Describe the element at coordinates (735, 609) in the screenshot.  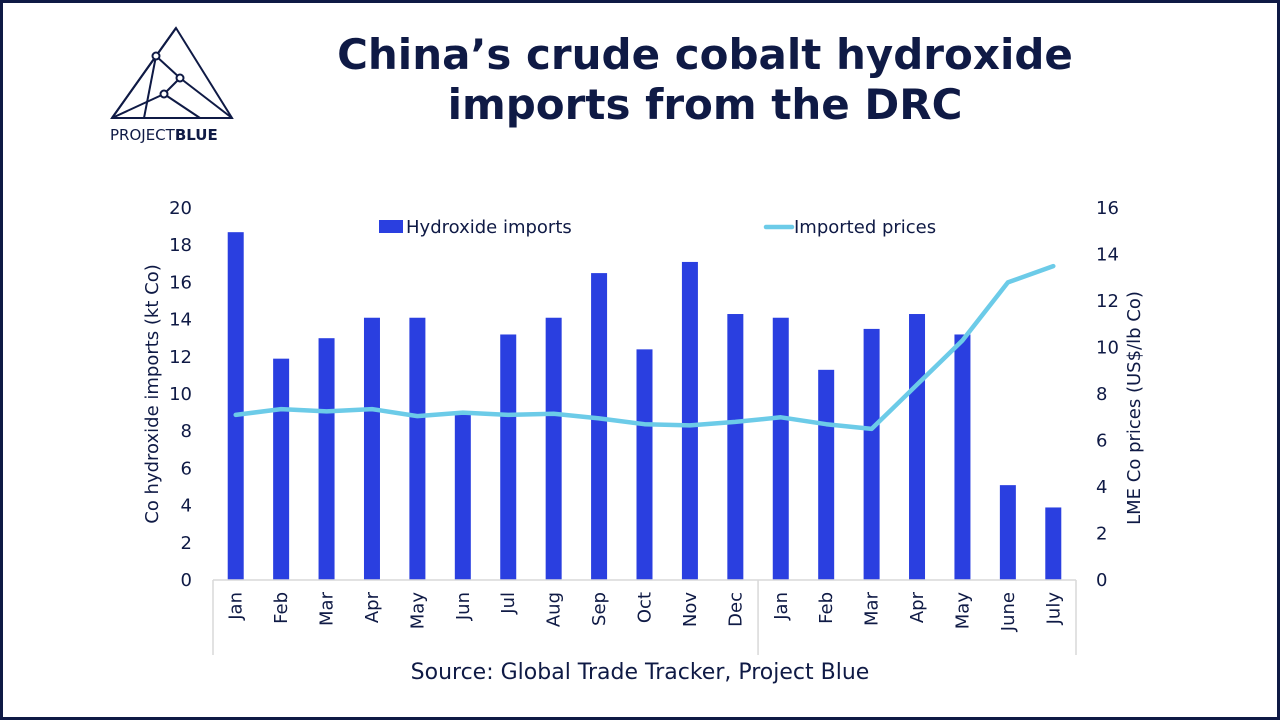
I see `x-tick-label-11: Dec` at that location.